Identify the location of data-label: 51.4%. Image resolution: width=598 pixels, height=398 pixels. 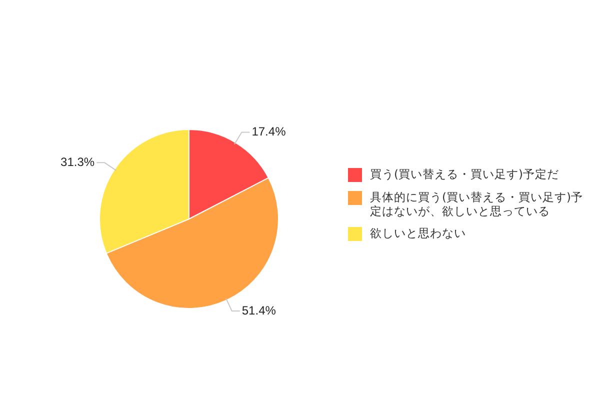
(259, 310).